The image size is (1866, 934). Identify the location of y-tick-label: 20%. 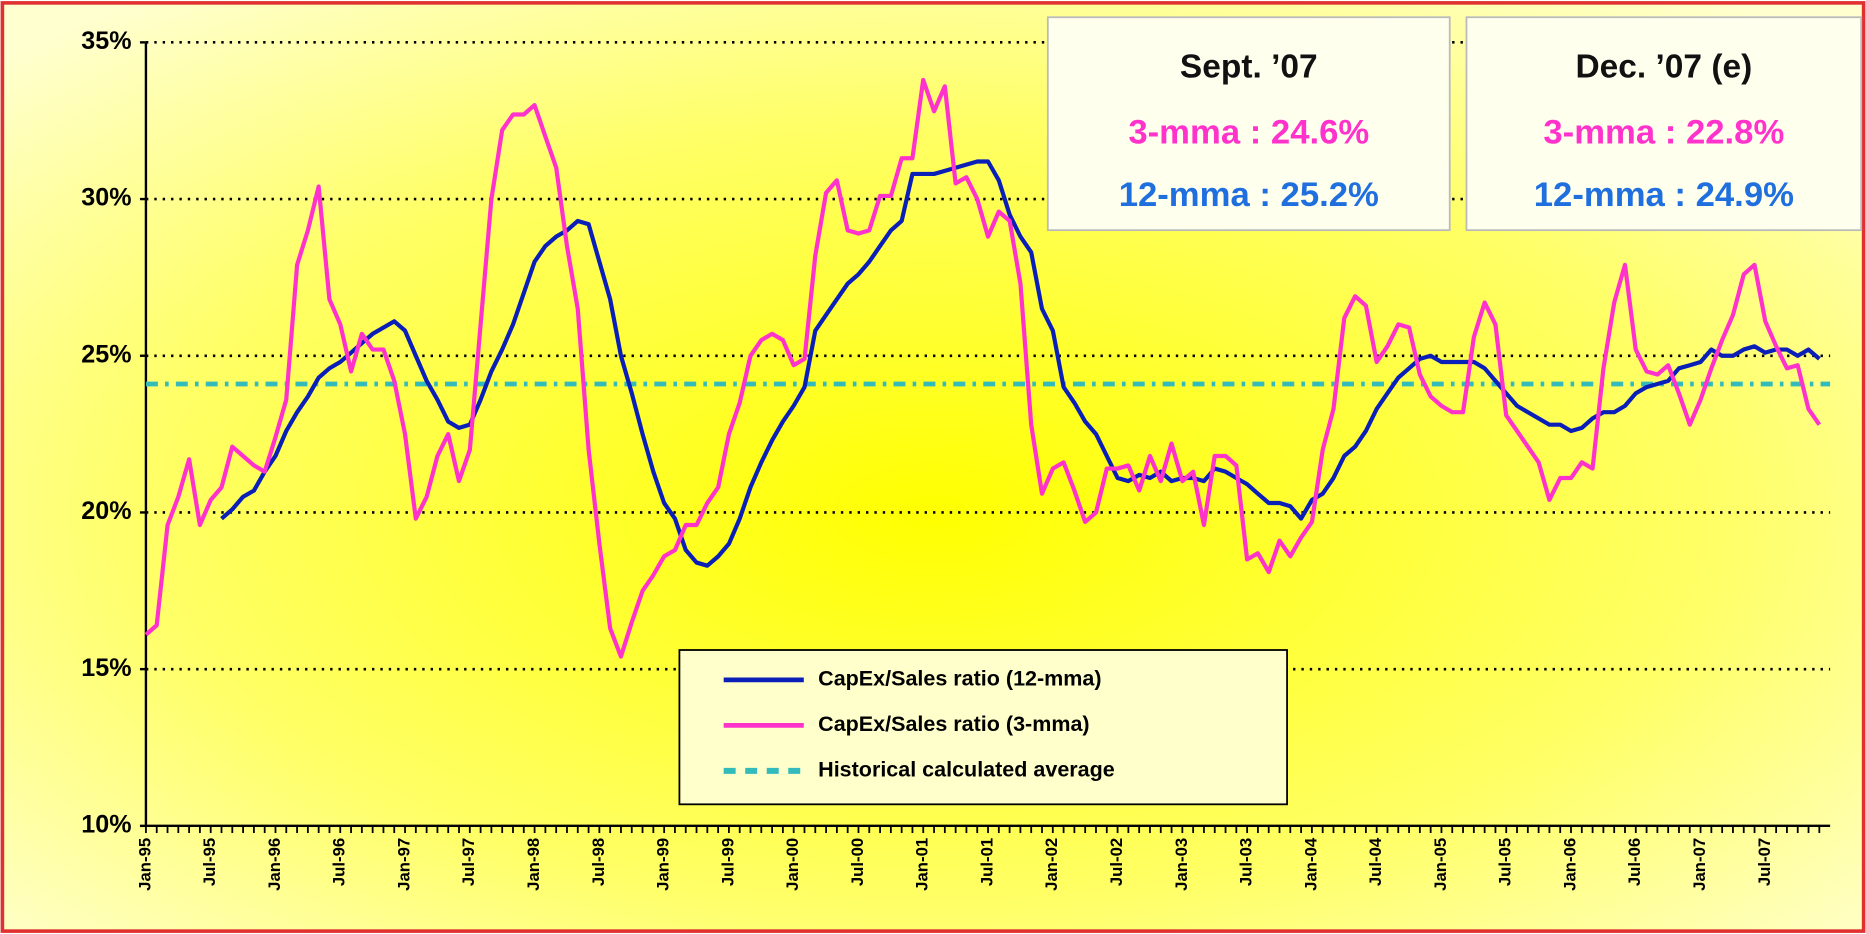
(106, 511).